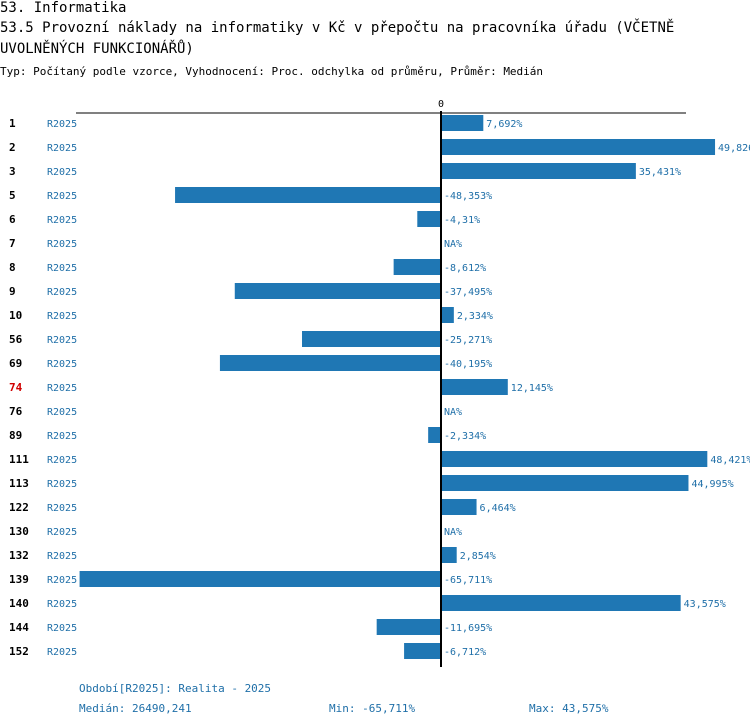  Describe the element at coordinates (12, 171) in the screenshot. I see `row-id-label: 3` at that location.